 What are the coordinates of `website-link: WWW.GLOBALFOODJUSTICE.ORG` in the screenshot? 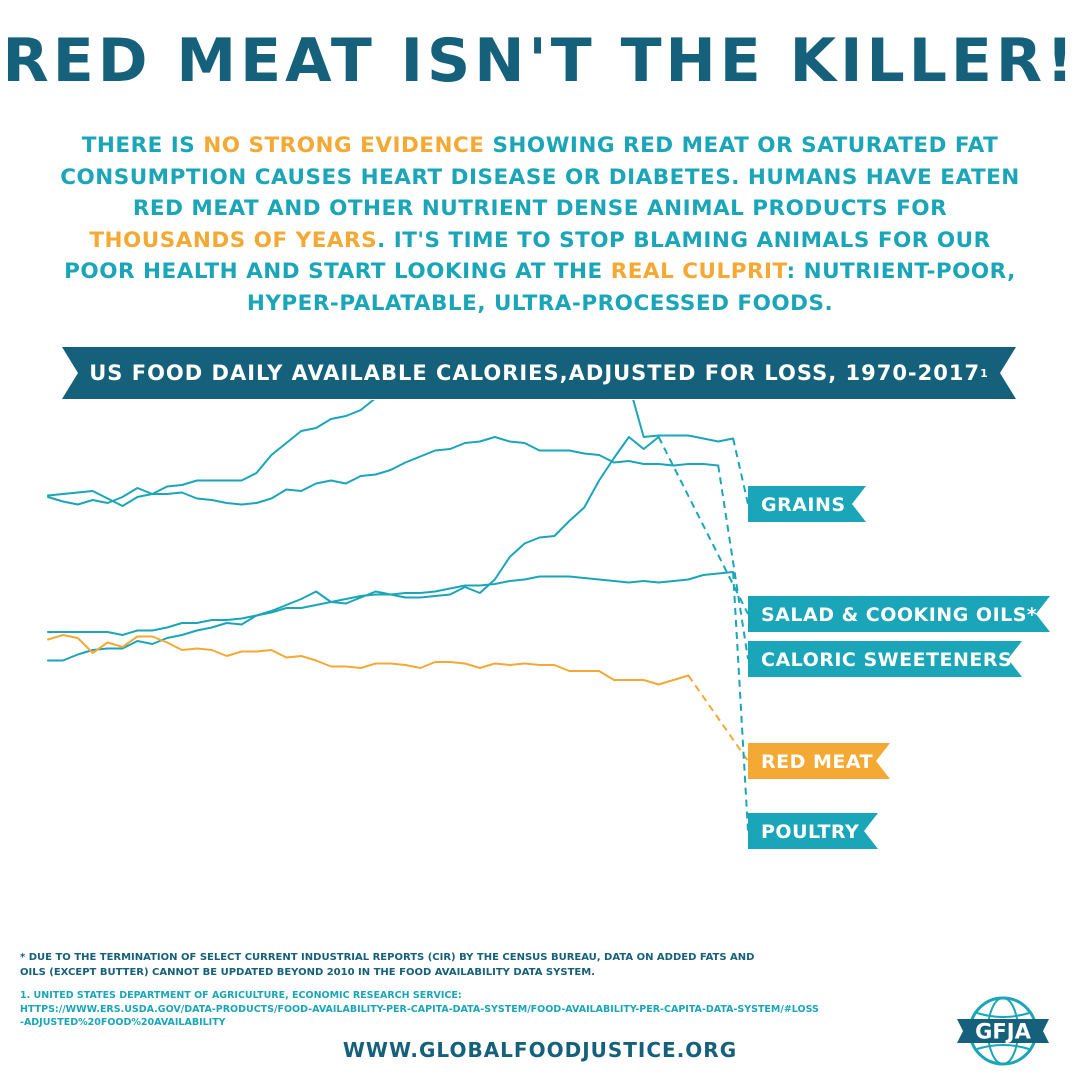 It's located at (540, 1050).